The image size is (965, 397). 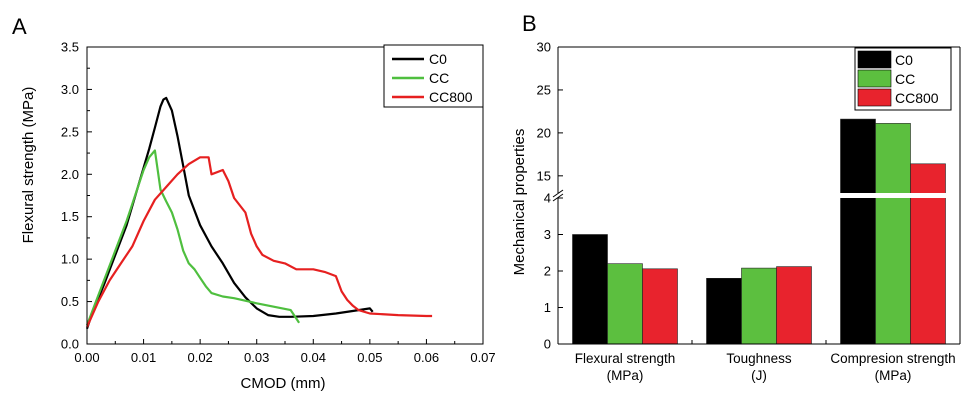 I want to click on legend-b: C0 CC CC800, so click(x=903, y=79).